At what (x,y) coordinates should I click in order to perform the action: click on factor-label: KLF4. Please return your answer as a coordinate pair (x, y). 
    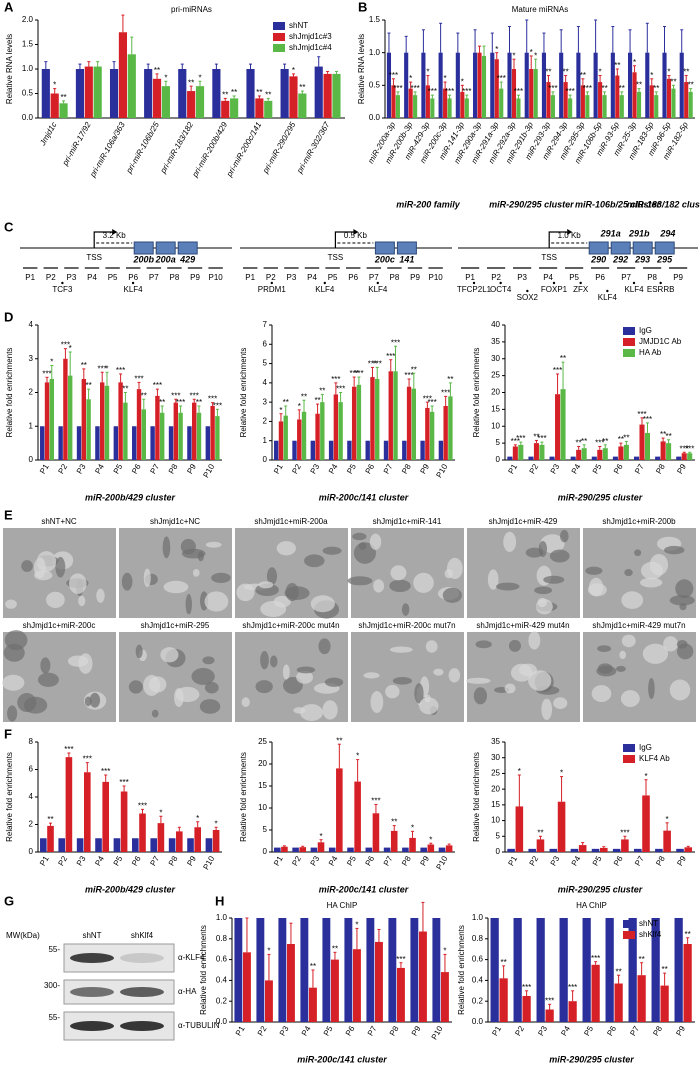
    Looking at the image, I should click on (634, 289).